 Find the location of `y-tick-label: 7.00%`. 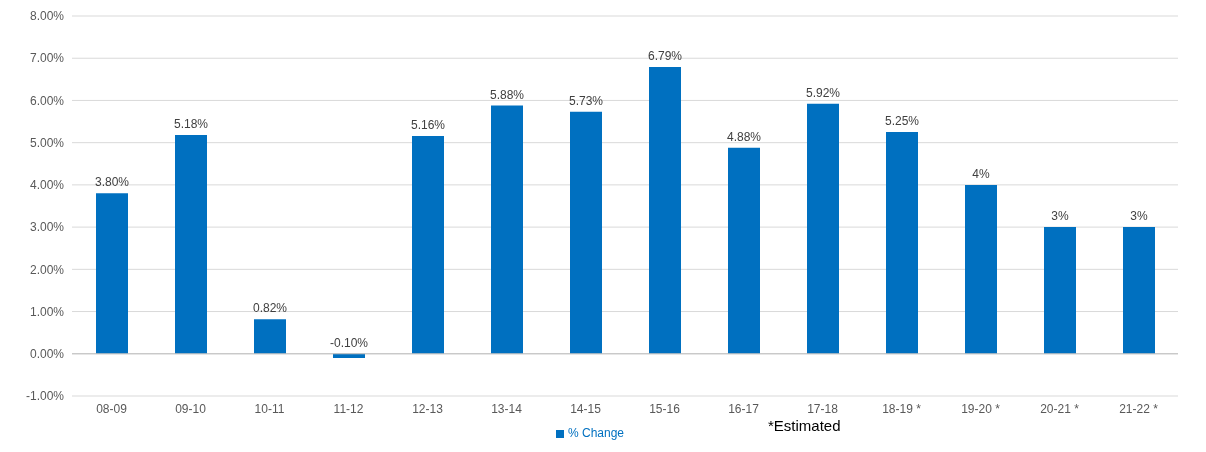

y-tick-label: 7.00% is located at coordinates (47, 58).